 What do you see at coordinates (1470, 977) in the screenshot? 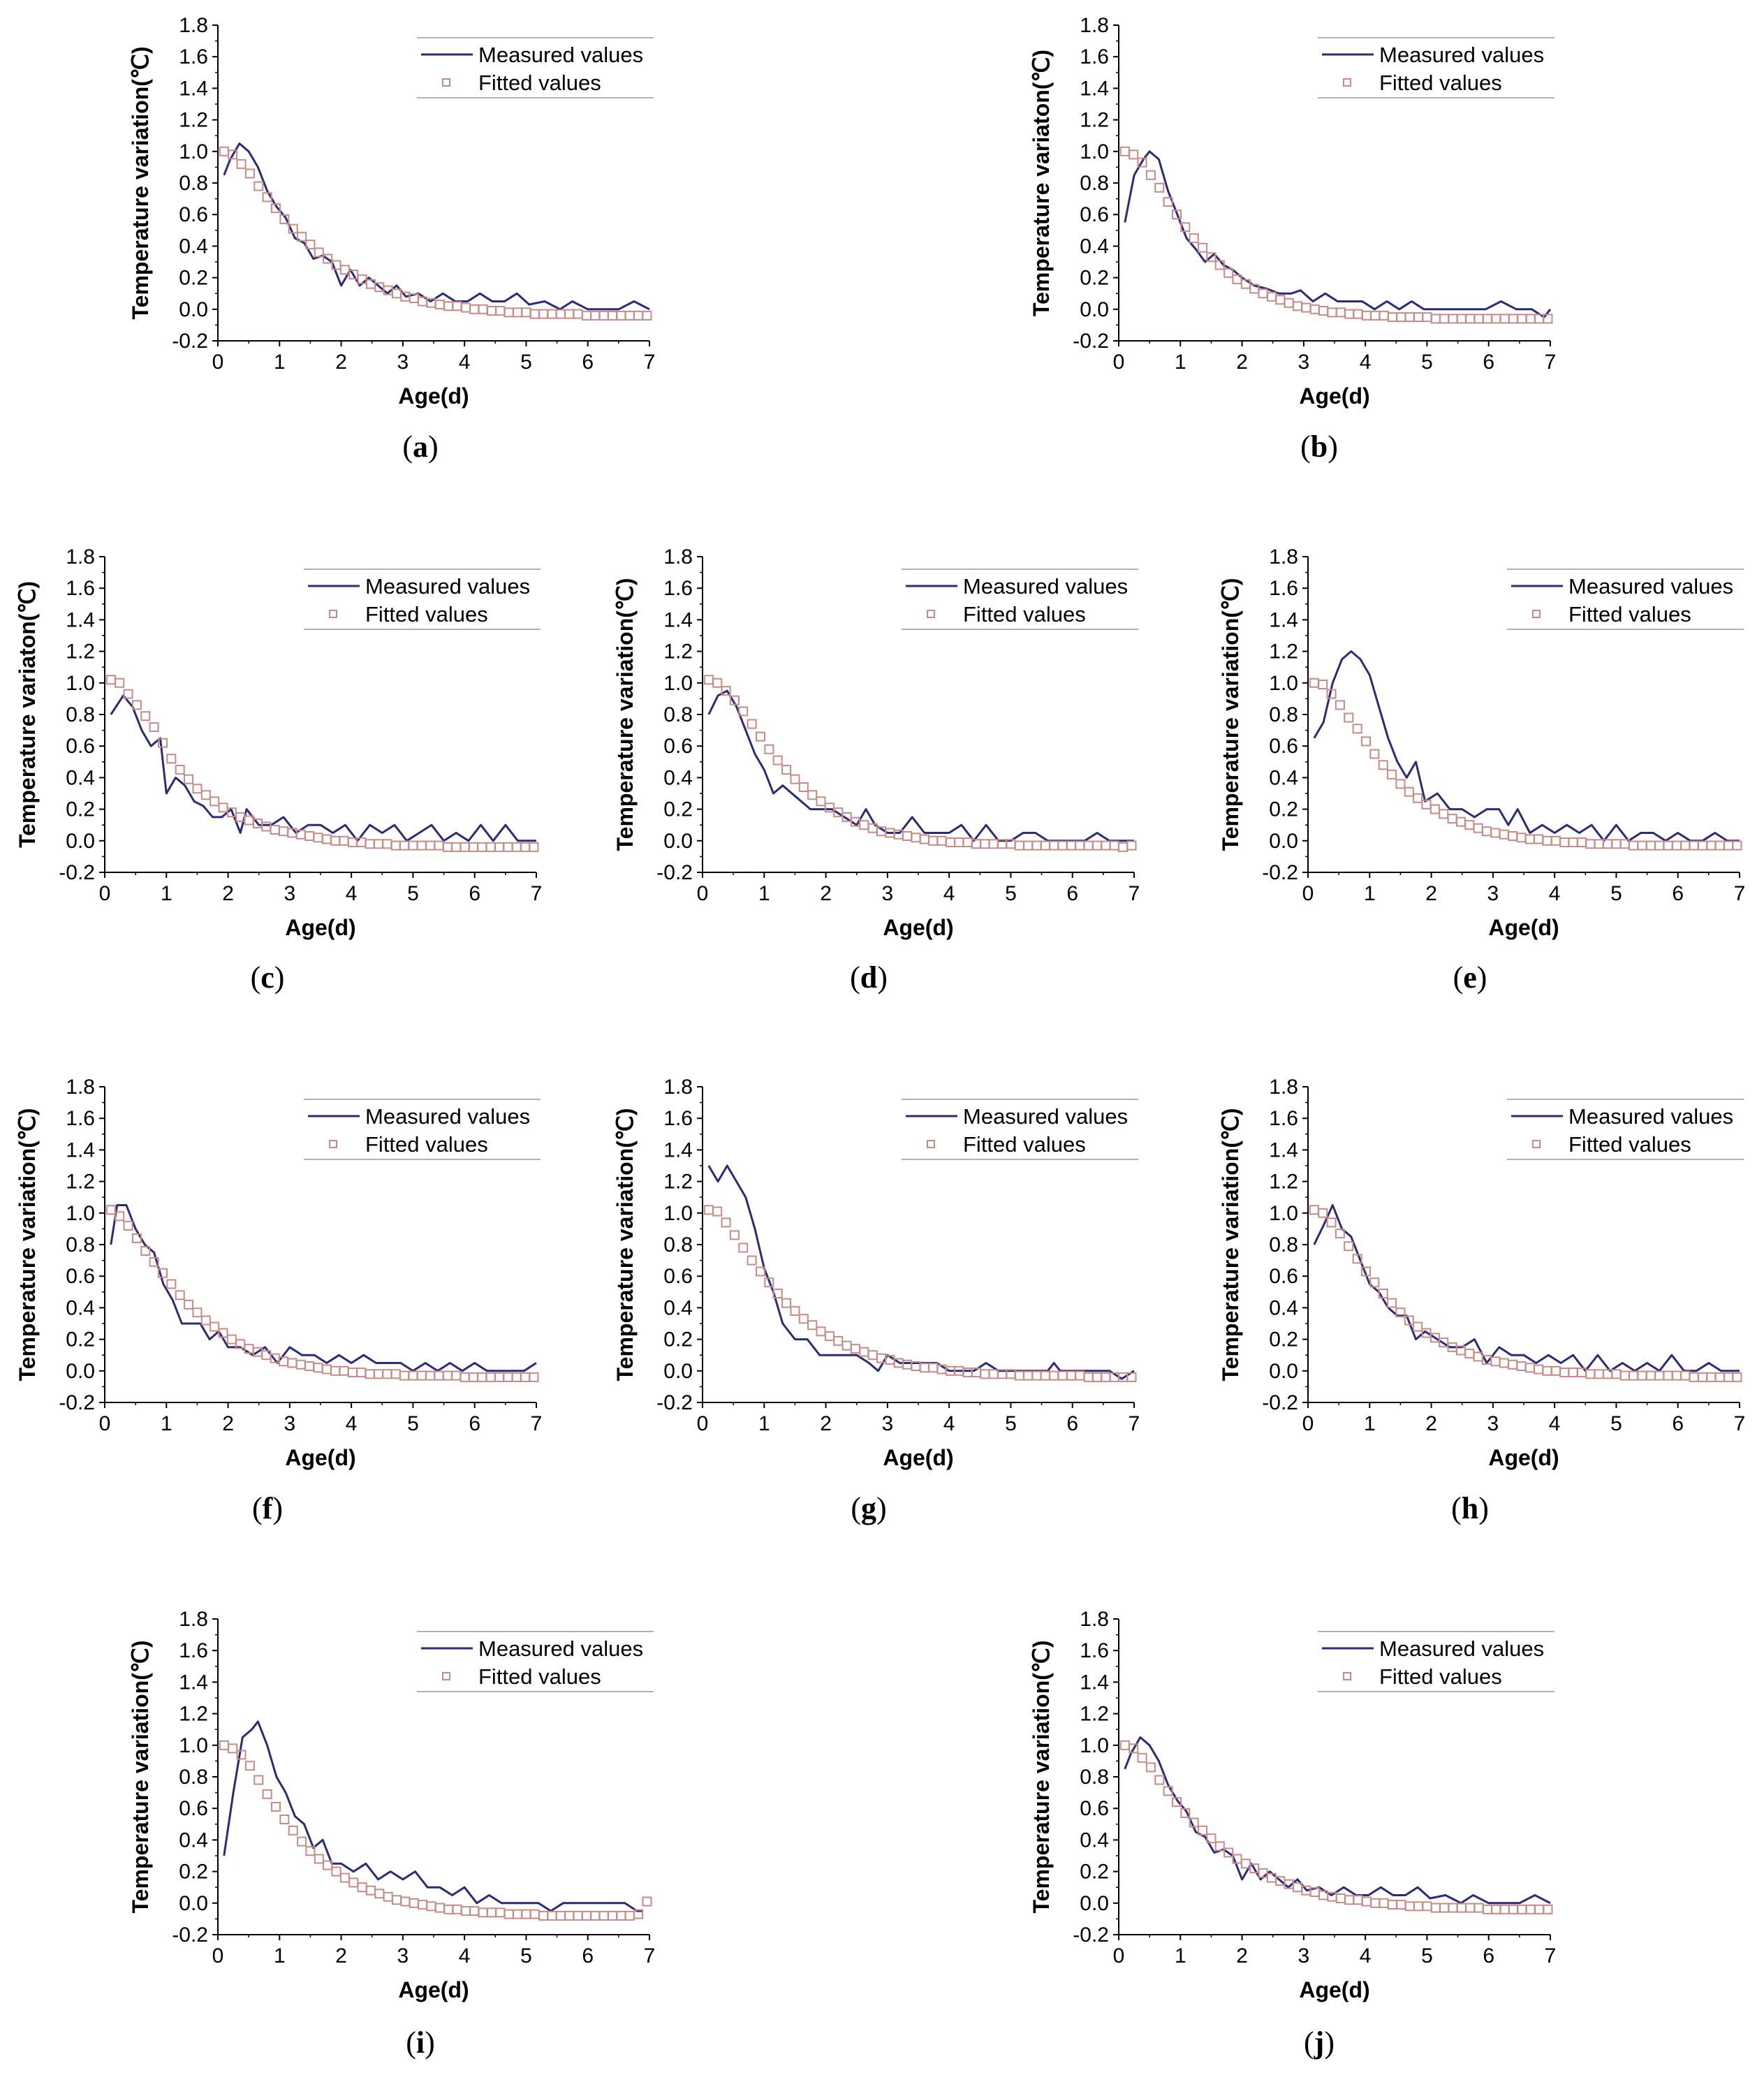
I see `panel-caption: (e)` at bounding box center [1470, 977].